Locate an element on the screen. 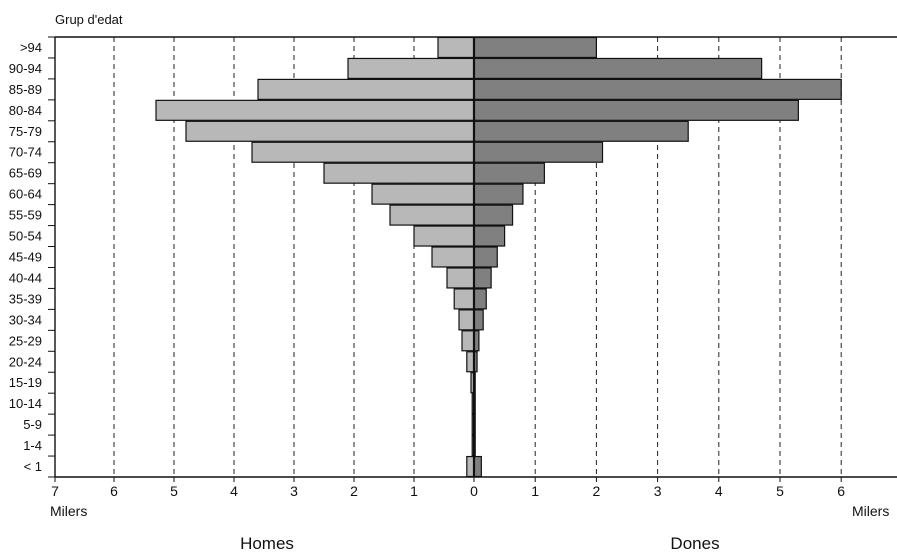 This screenshot has height=553, width=897. y-tick-label: 35-39 is located at coordinates (25, 298).